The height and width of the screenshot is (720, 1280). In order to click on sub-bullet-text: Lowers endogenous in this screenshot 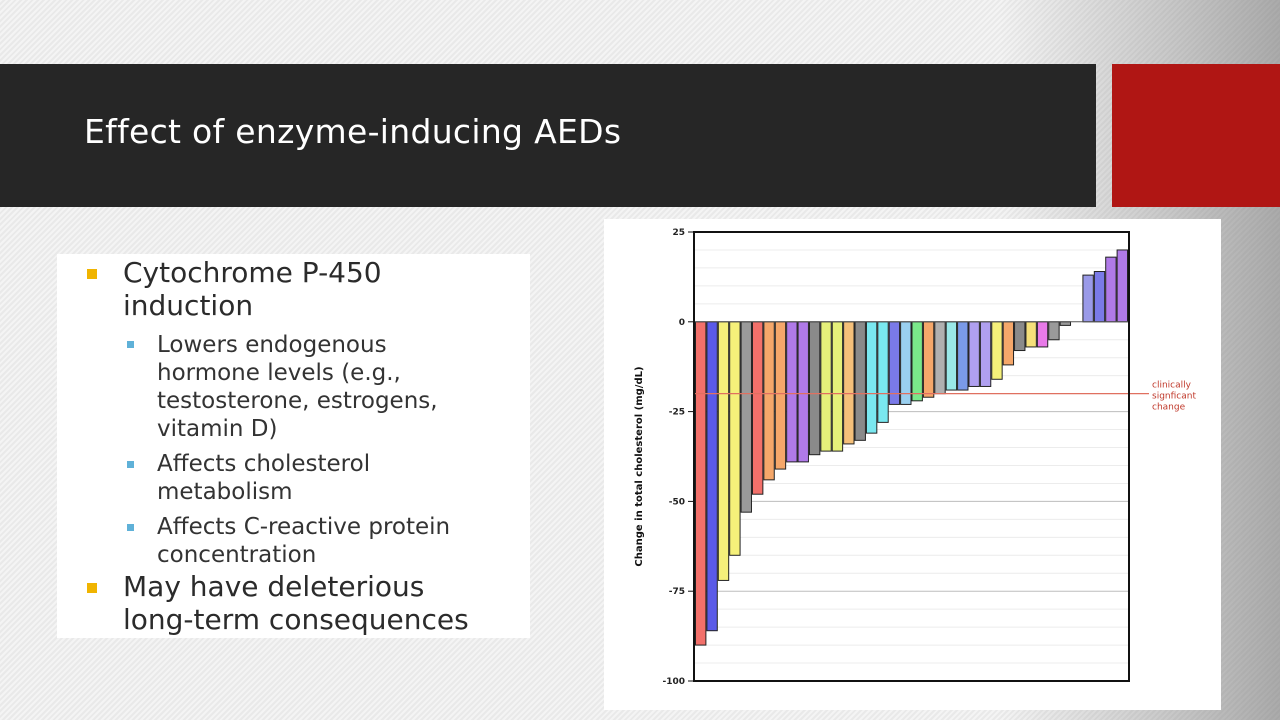, I will do `click(272, 345)`.